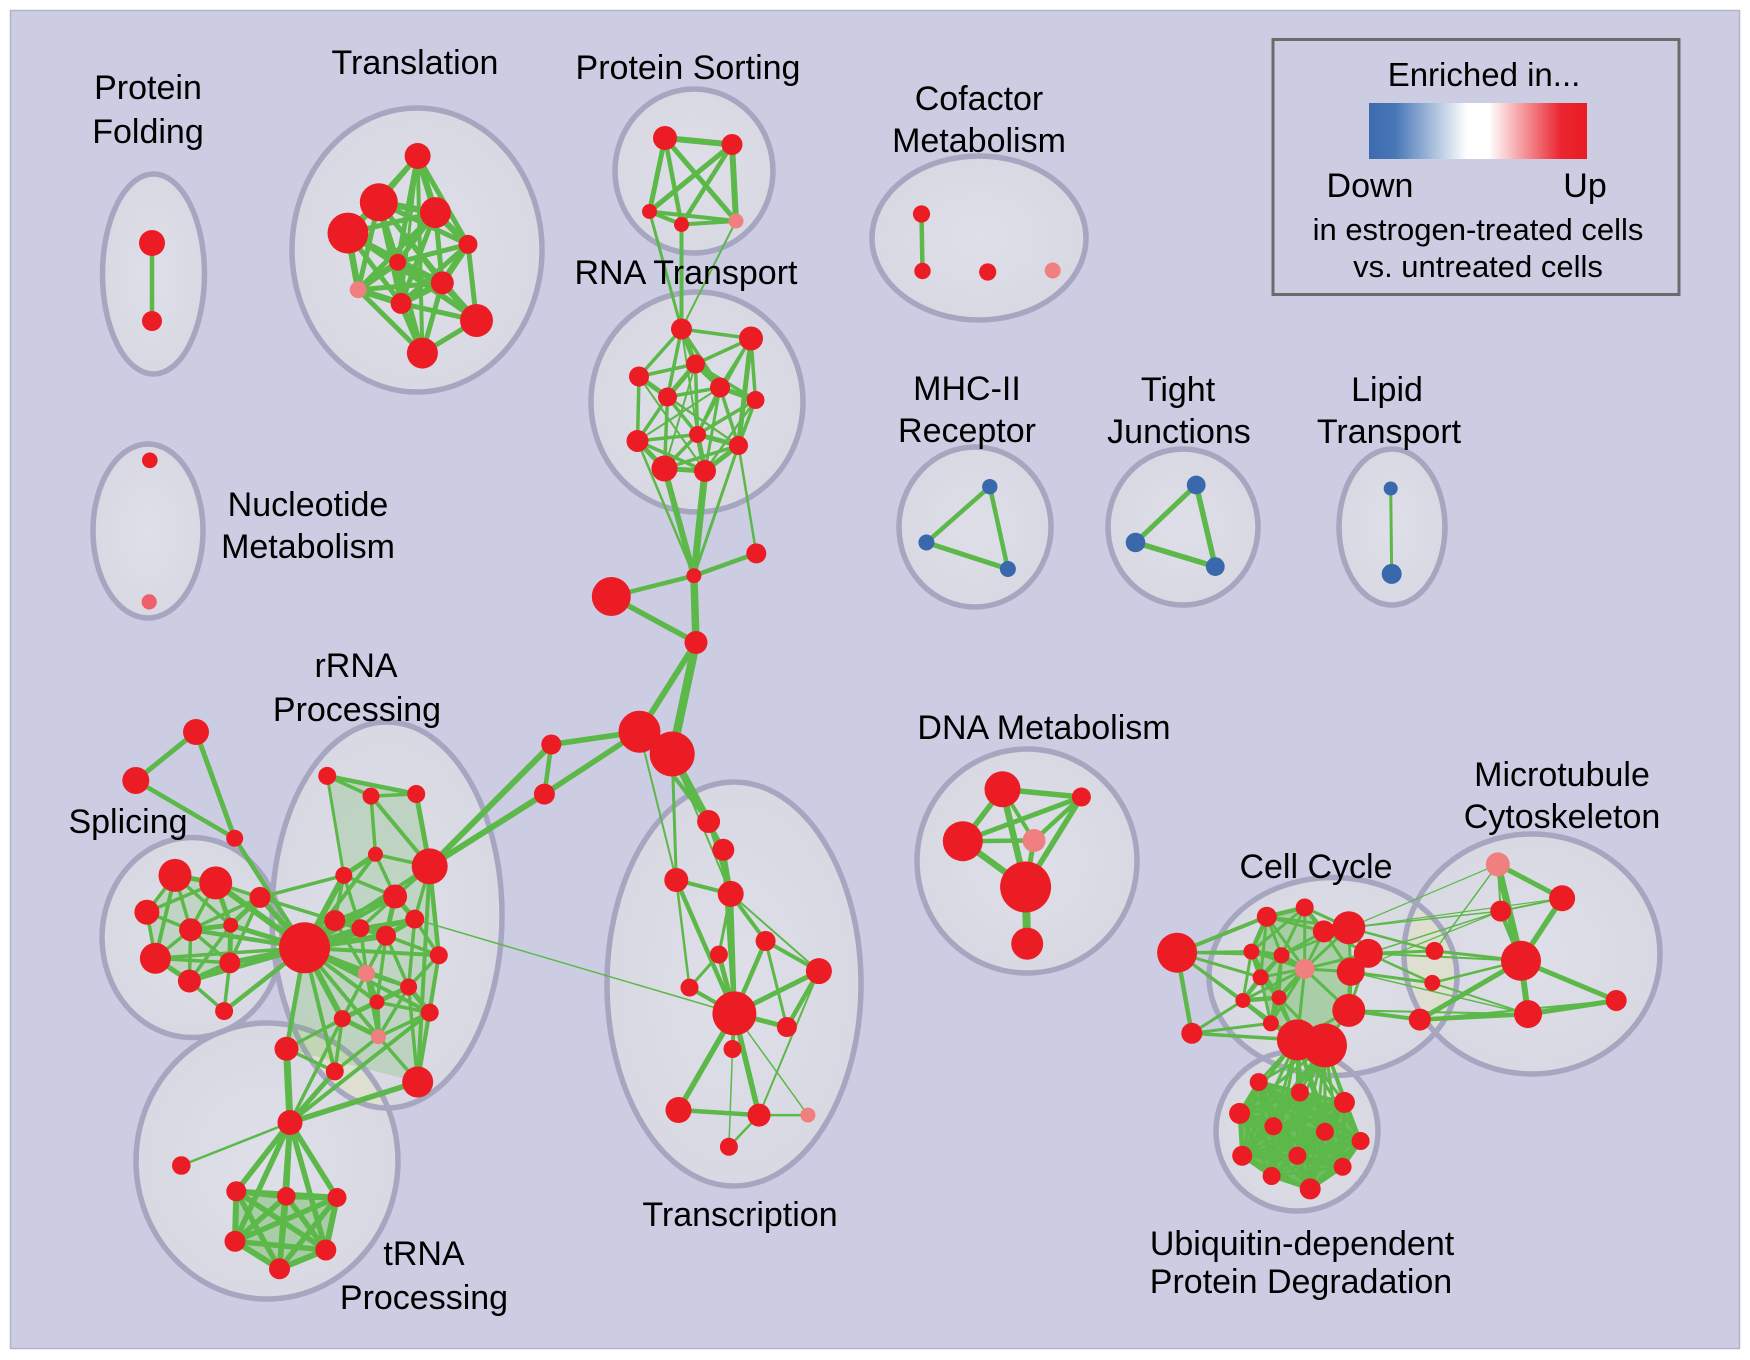  What do you see at coordinates (1179, 432) in the screenshot?
I see `svg-text: Junctions` at bounding box center [1179, 432].